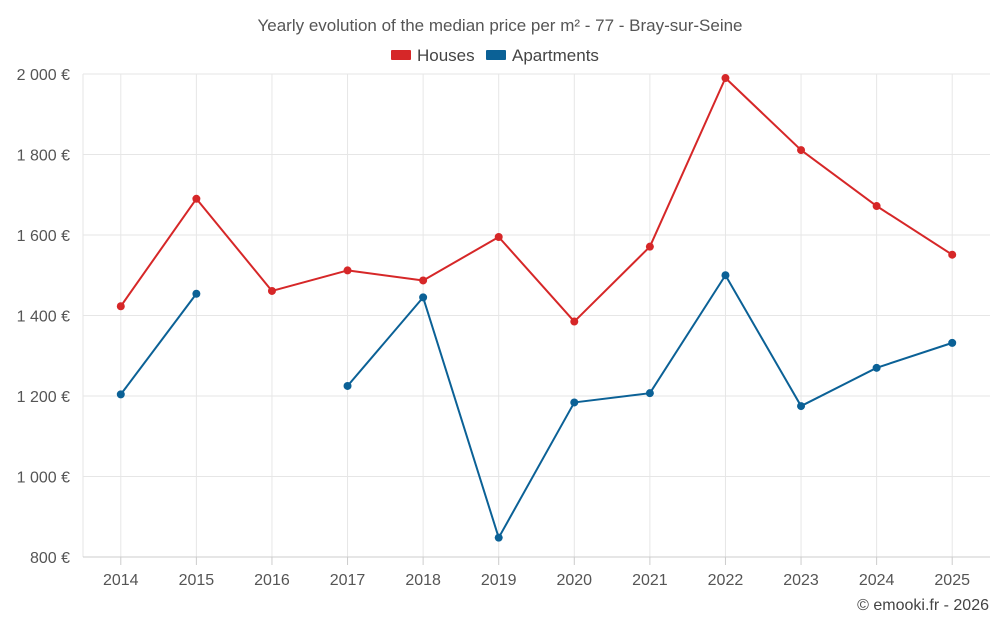 The width and height of the screenshot is (1000, 625). What do you see at coordinates (401, 55) in the screenshot?
I see `legend-swatch-houses` at bounding box center [401, 55].